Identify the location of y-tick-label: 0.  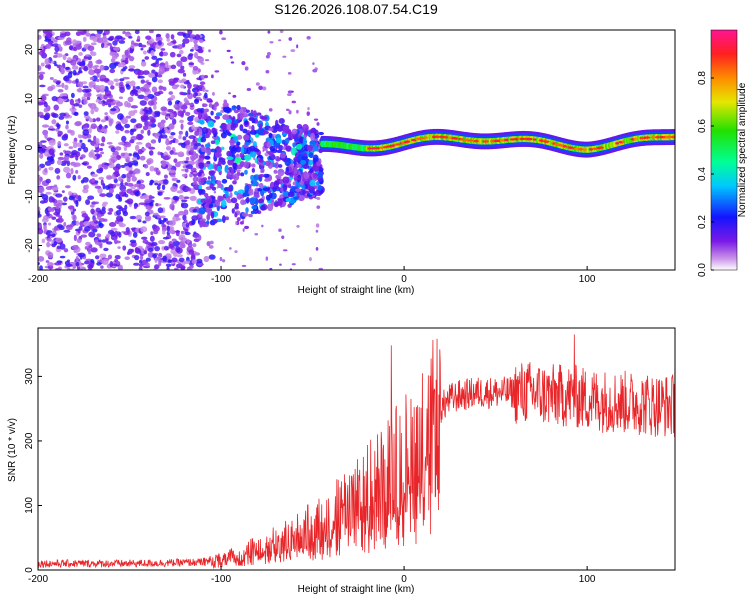
(29, 570).